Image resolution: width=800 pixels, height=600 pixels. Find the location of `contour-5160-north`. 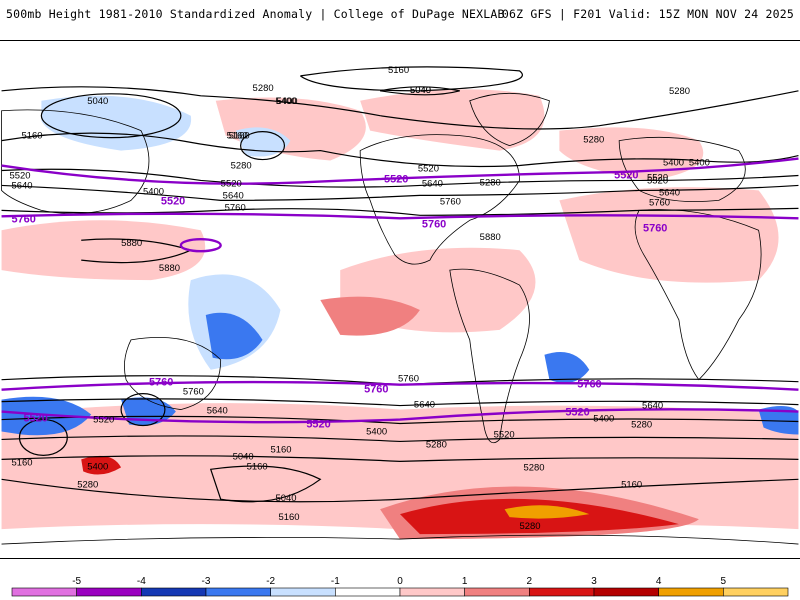

contour-5160-north is located at coordinates (411, 79).